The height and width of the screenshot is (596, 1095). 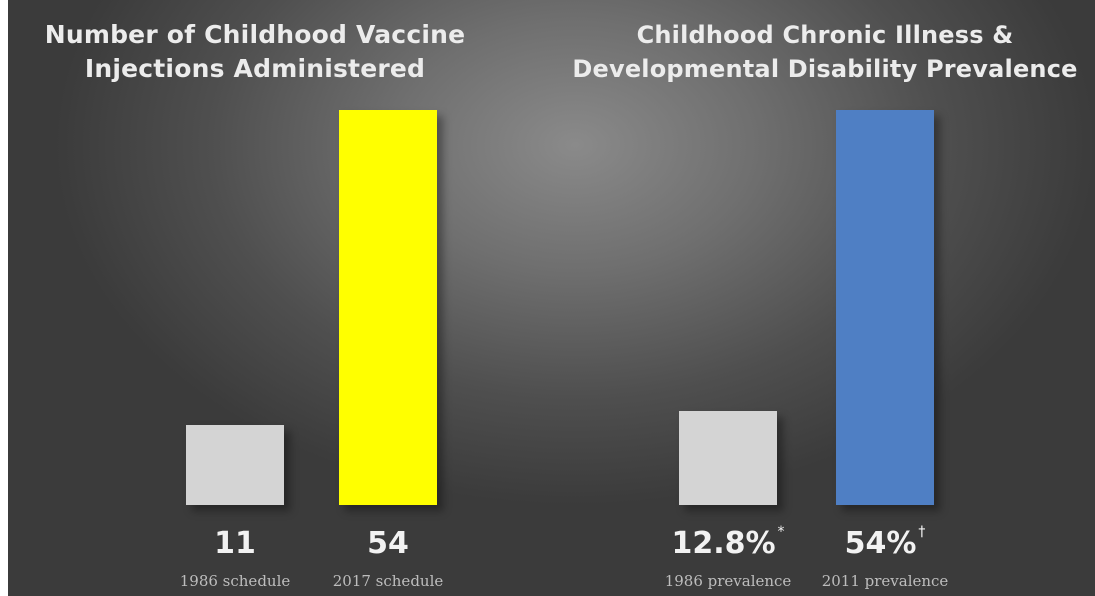 What do you see at coordinates (723, 543) in the screenshot?
I see `data-label-value: 12.8%` at bounding box center [723, 543].